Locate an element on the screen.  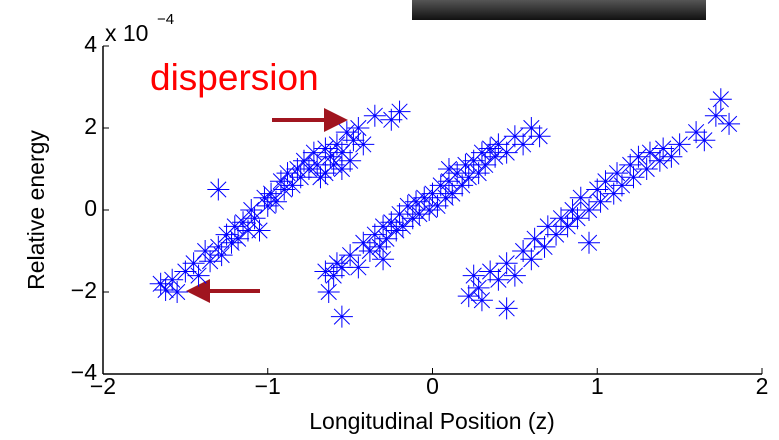
y-multiplier-exponent: −4 is located at coordinates (165, 19).